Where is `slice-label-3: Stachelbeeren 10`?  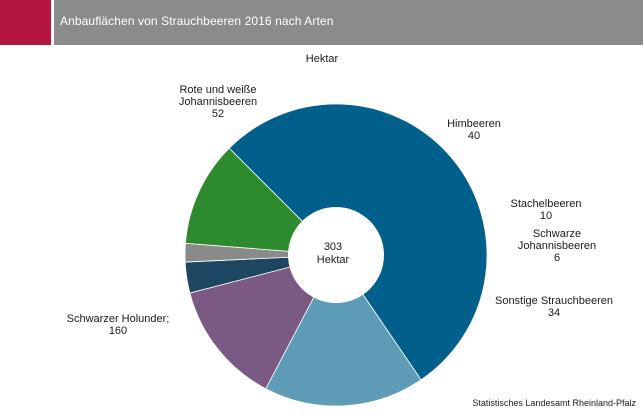
slice-label-3: Stachelbeeren 10 is located at coordinates (546, 210).